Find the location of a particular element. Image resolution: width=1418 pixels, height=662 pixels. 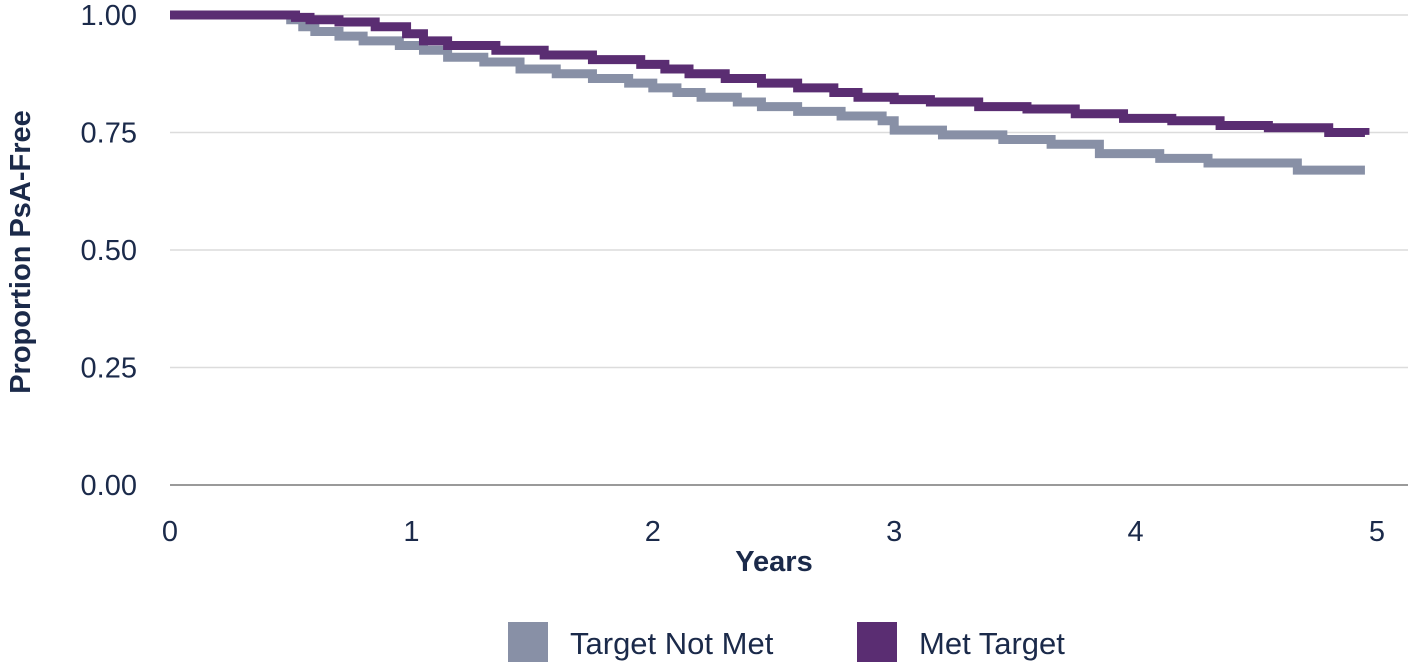

x-axis-ticks: 0 1 2 3 4 5 is located at coordinates (773, 532).